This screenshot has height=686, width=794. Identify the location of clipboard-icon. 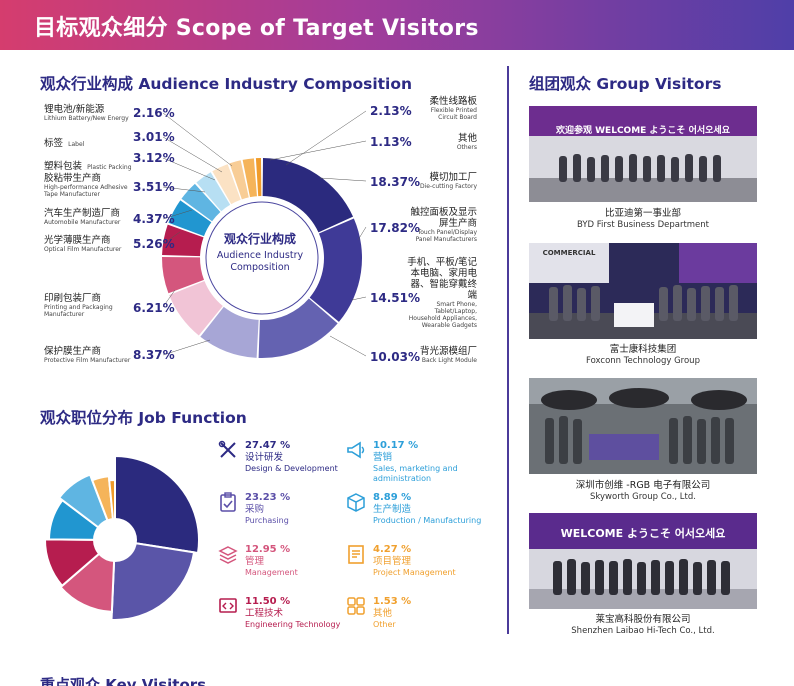
(228, 502).